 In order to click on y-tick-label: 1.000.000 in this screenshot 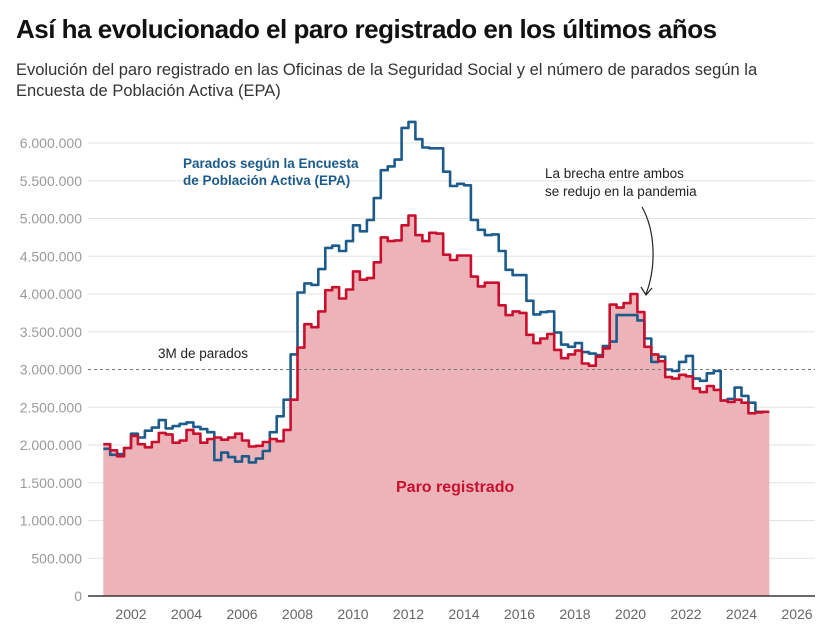, I will do `click(51, 521)`.